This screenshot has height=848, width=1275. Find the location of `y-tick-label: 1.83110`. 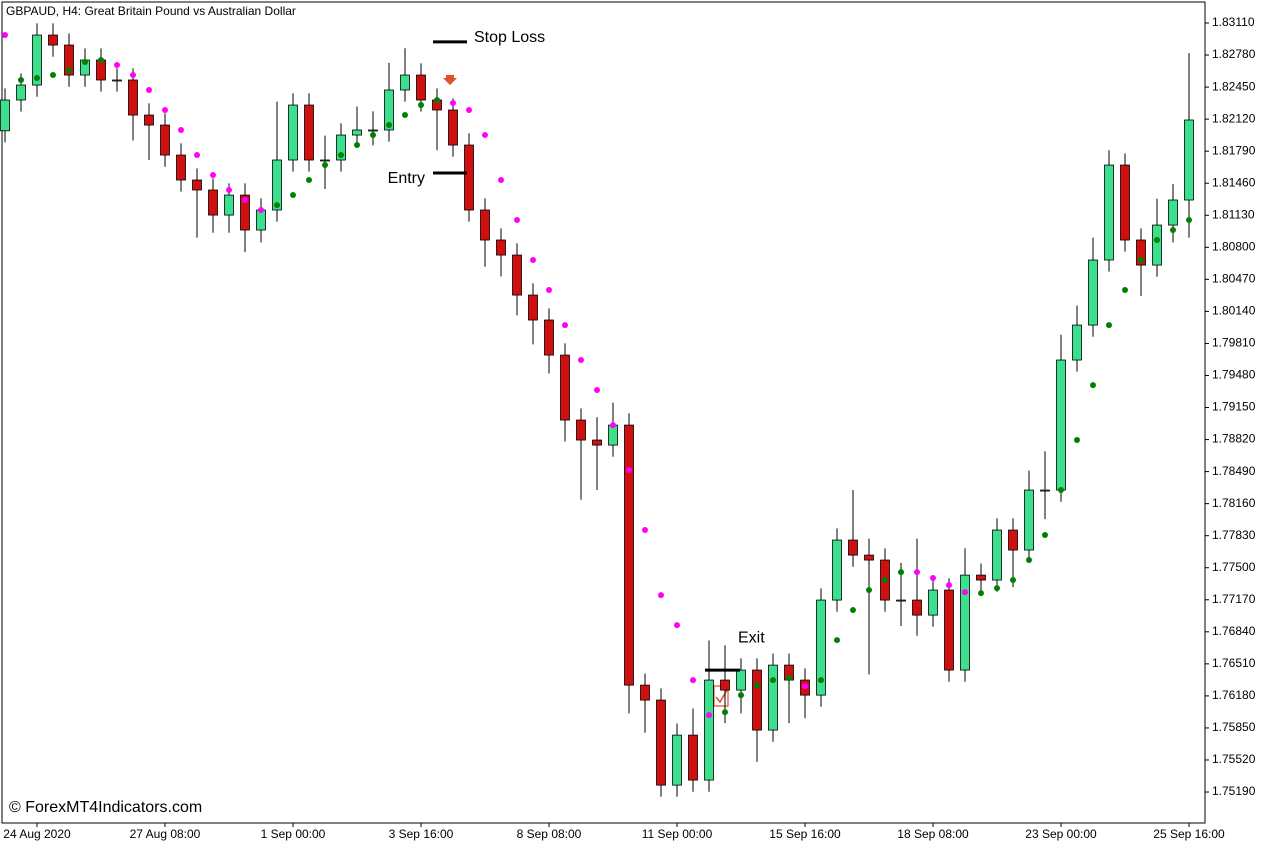

y-tick-label: 1.83110 is located at coordinates (1233, 22).